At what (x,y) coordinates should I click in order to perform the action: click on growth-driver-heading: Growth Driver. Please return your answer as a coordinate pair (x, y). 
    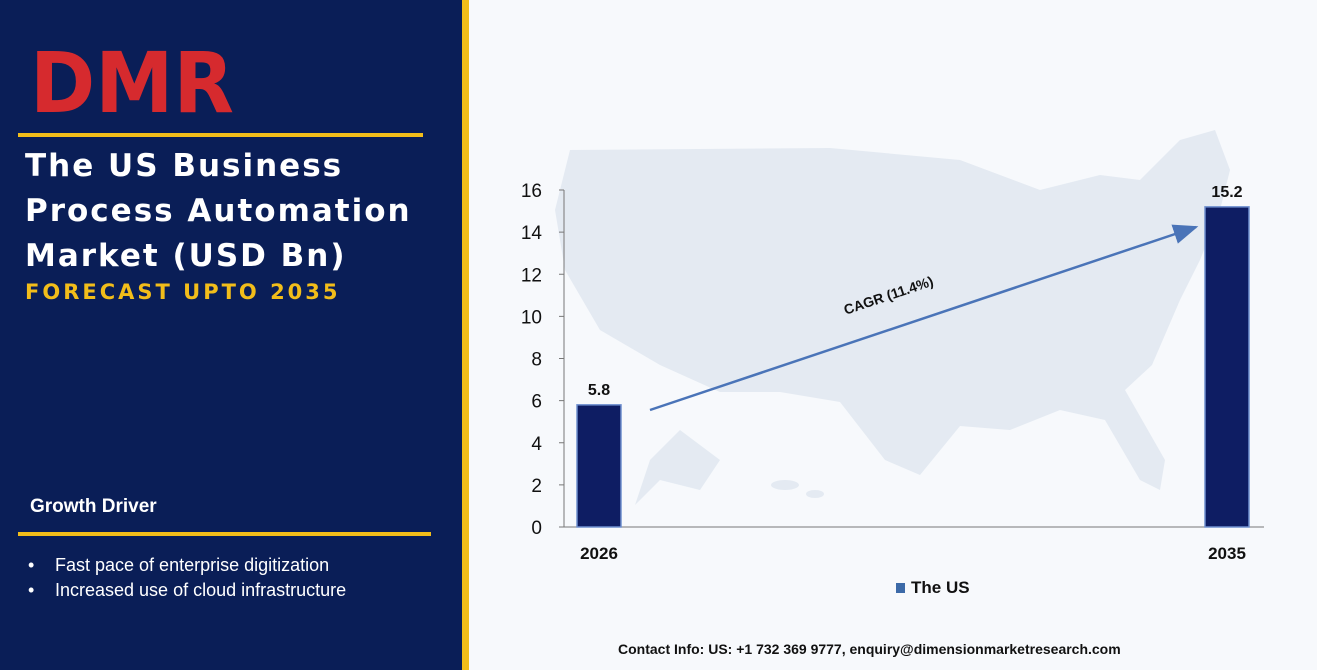
    Looking at the image, I should click on (93, 506).